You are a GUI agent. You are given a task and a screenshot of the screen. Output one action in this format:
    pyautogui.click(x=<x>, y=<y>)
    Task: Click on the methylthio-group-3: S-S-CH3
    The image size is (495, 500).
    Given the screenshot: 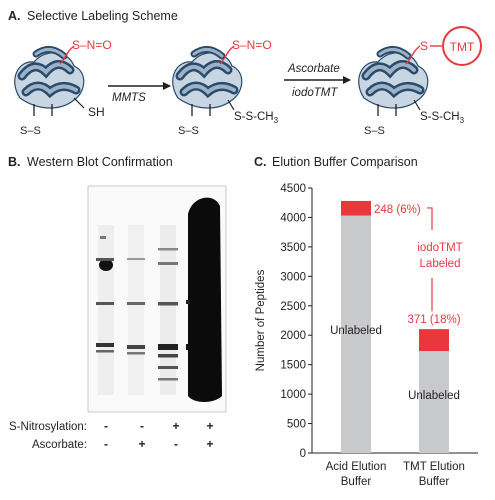 What is the action you would take?
    pyautogui.click(x=442, y=118)
    